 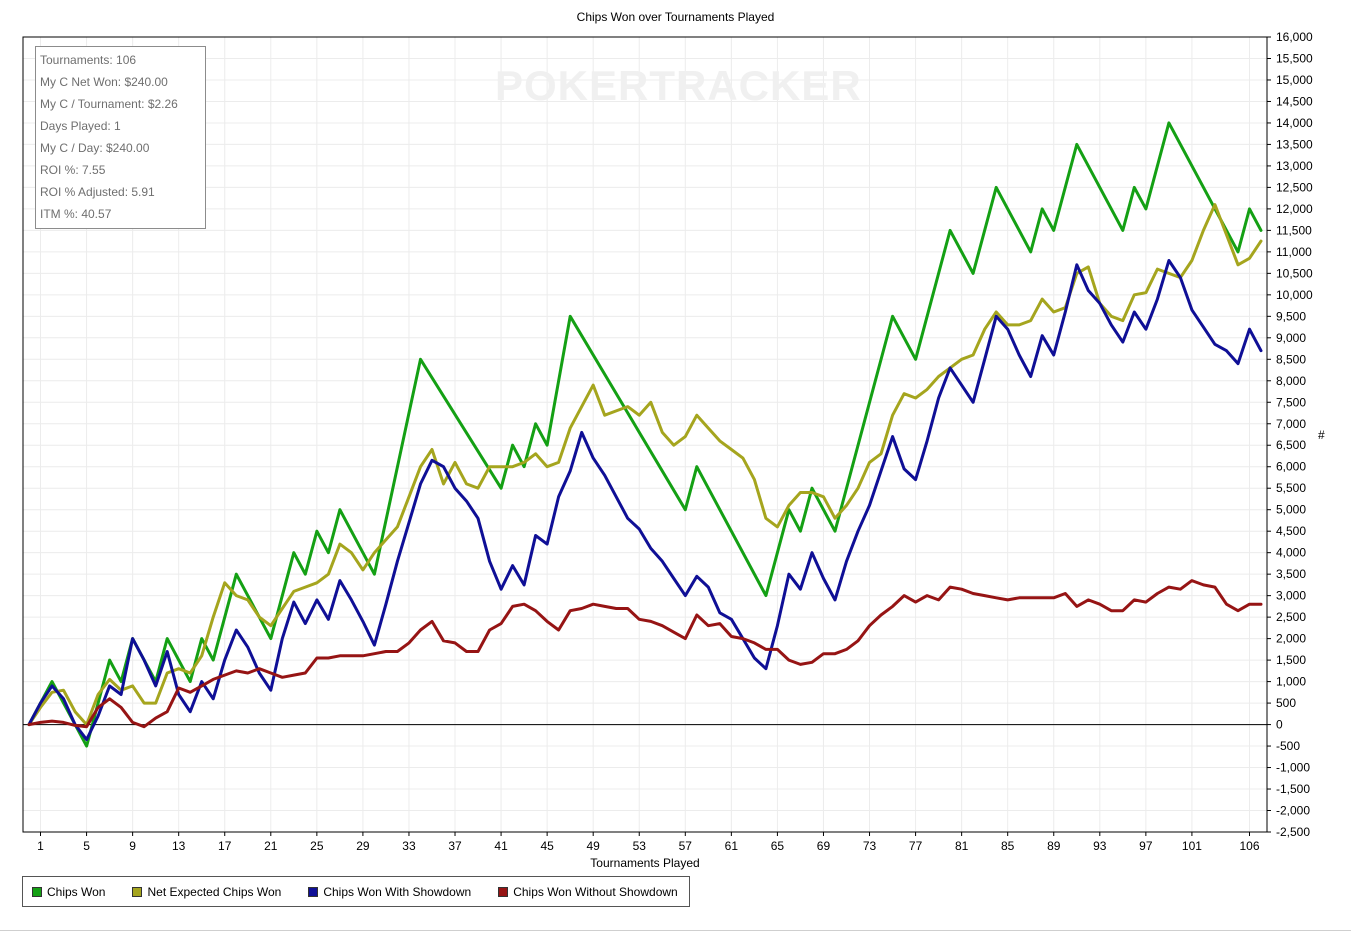 I want to click on y-tick-label: 1,500, so click(x=1291, y=660).